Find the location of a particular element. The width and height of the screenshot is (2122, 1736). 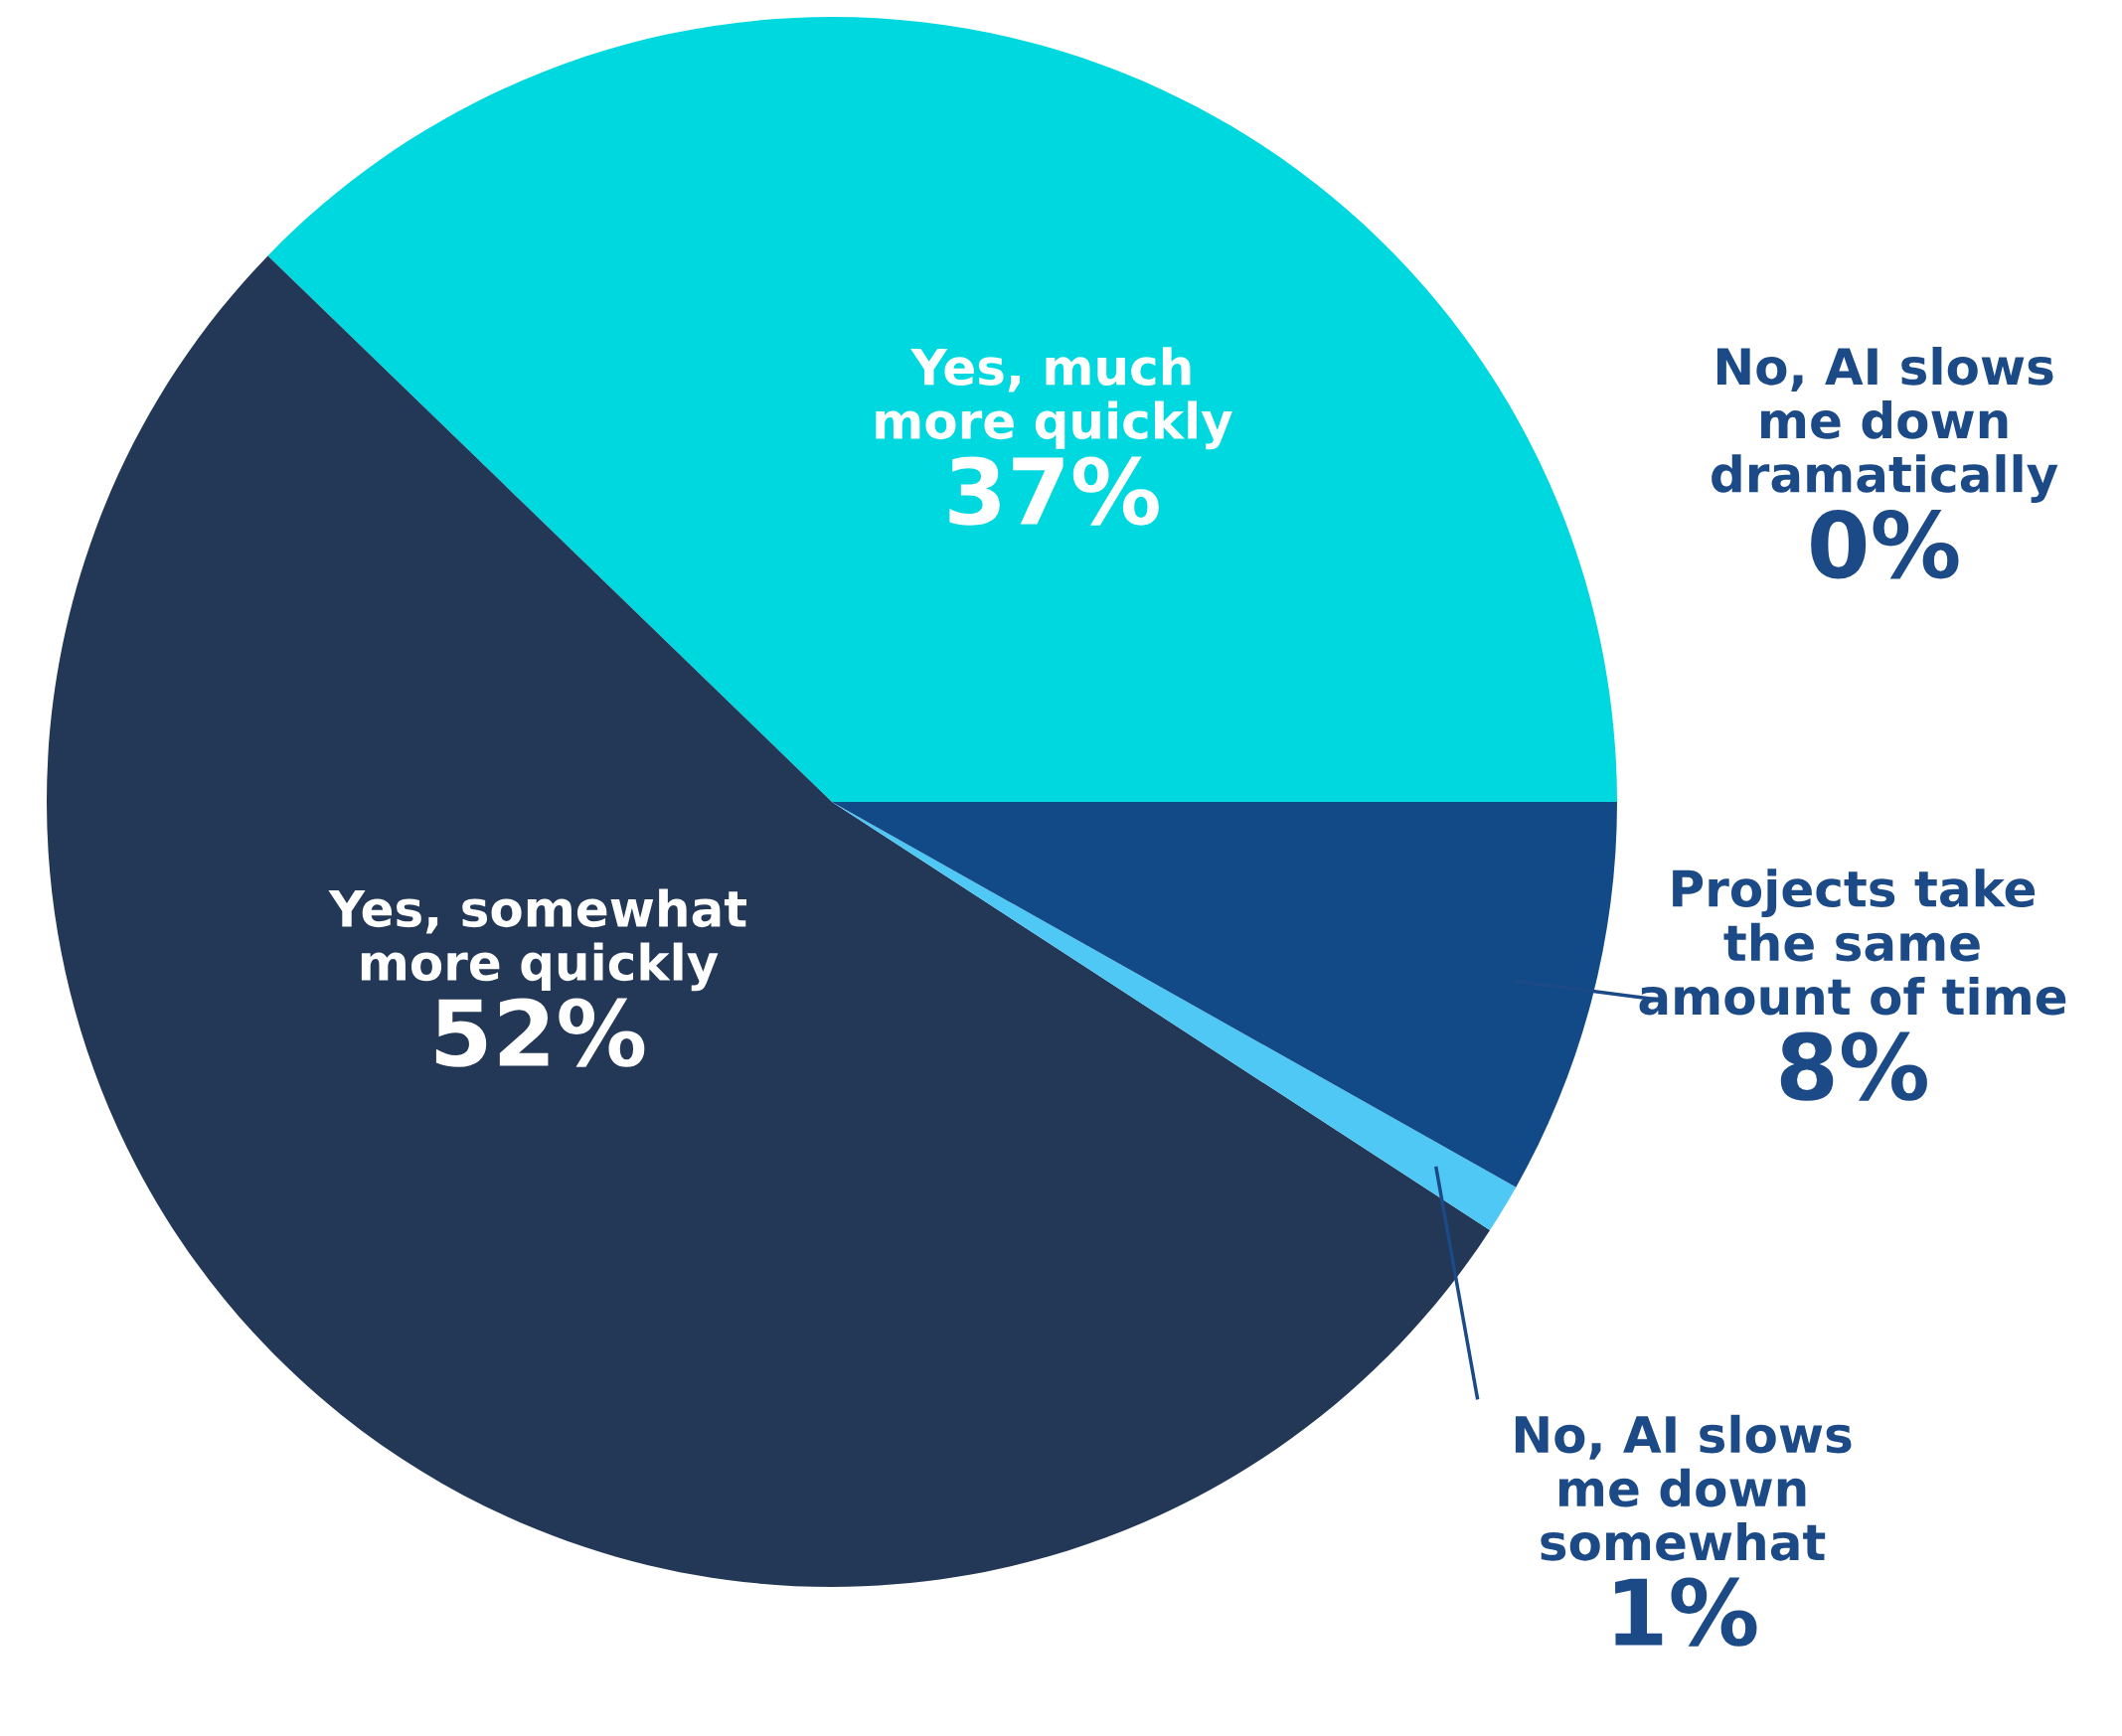

slice-label: Yes, somewhat more quickly is located at coordinates (538, 940).